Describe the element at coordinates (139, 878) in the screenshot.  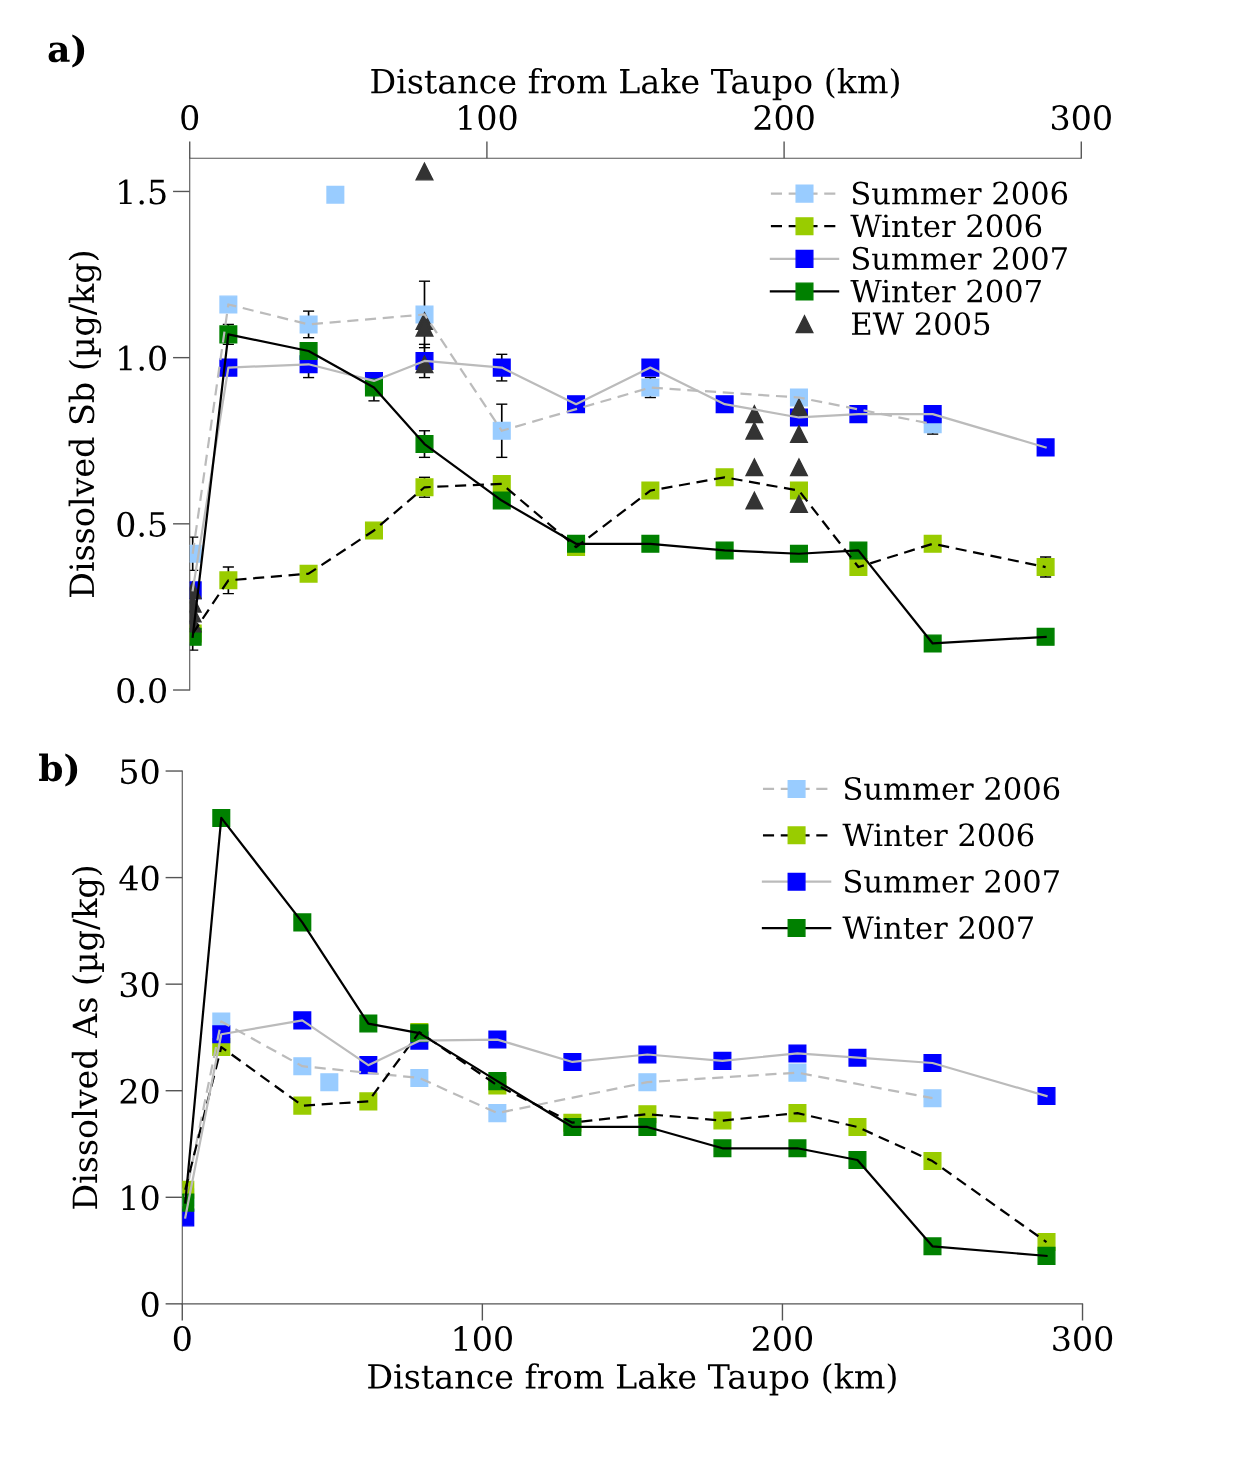
I see `y-tick-label: 40` at that location.